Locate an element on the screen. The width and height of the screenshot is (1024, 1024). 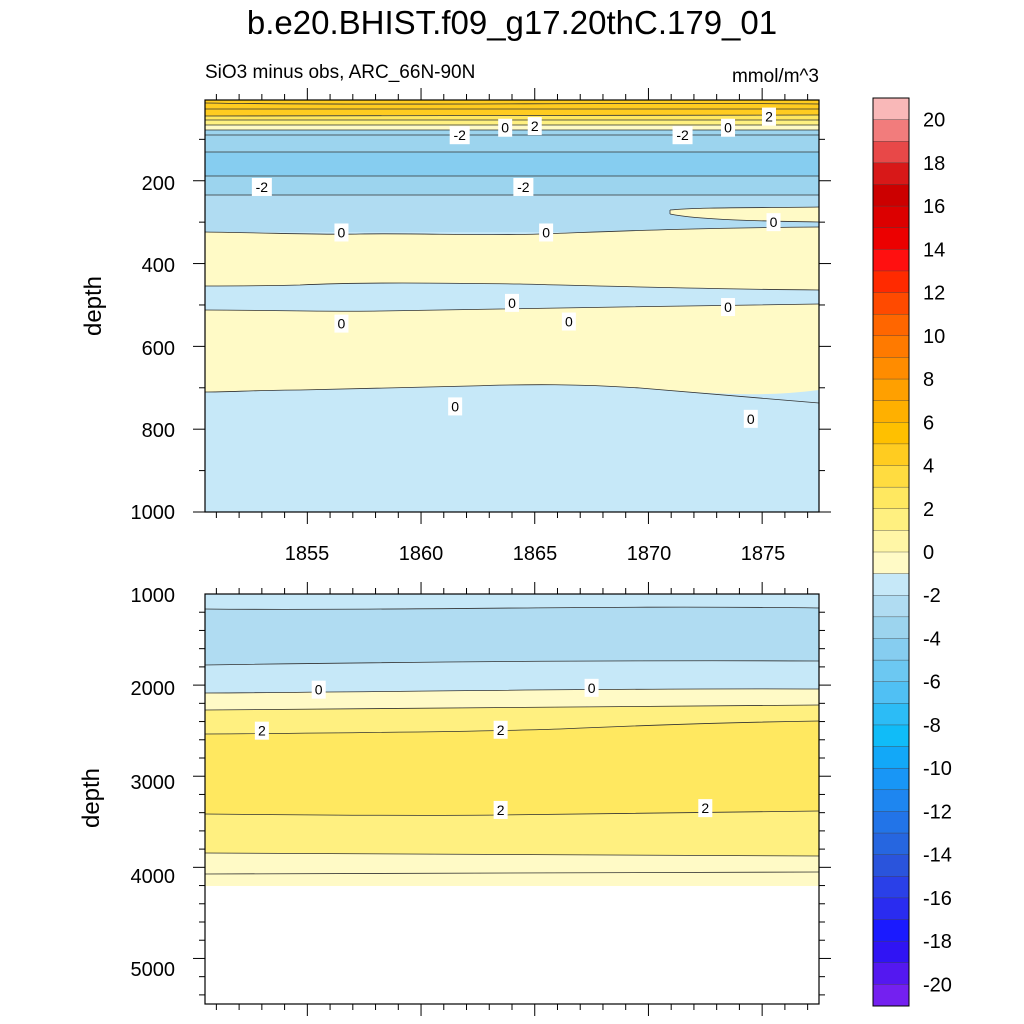
x-tick-label: 1875 is located at coordinates (763, 554).